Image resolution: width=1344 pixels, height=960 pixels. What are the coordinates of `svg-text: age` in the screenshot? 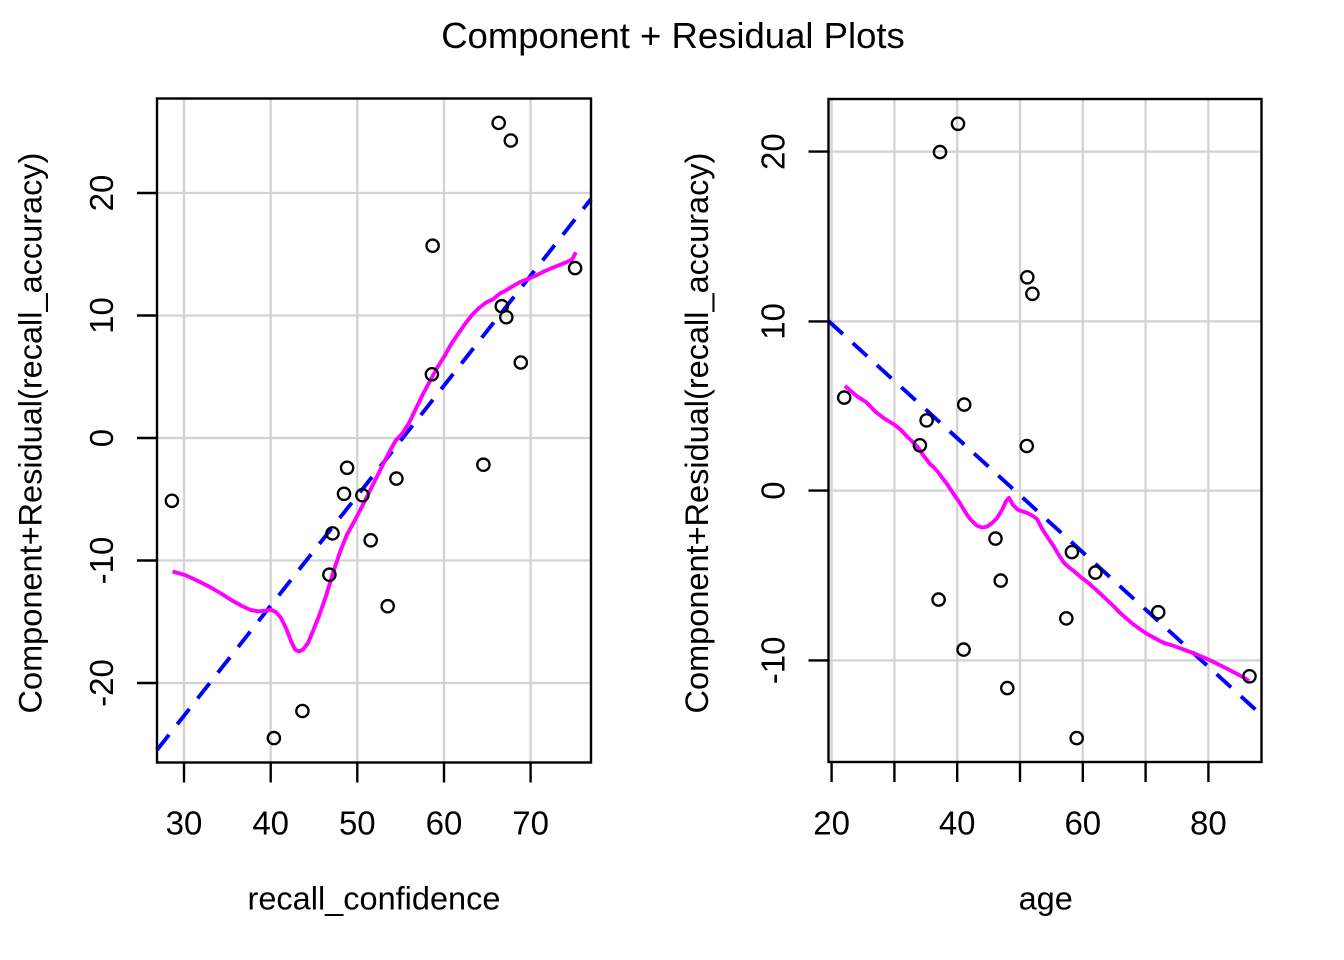 It's located at (1046, 899).